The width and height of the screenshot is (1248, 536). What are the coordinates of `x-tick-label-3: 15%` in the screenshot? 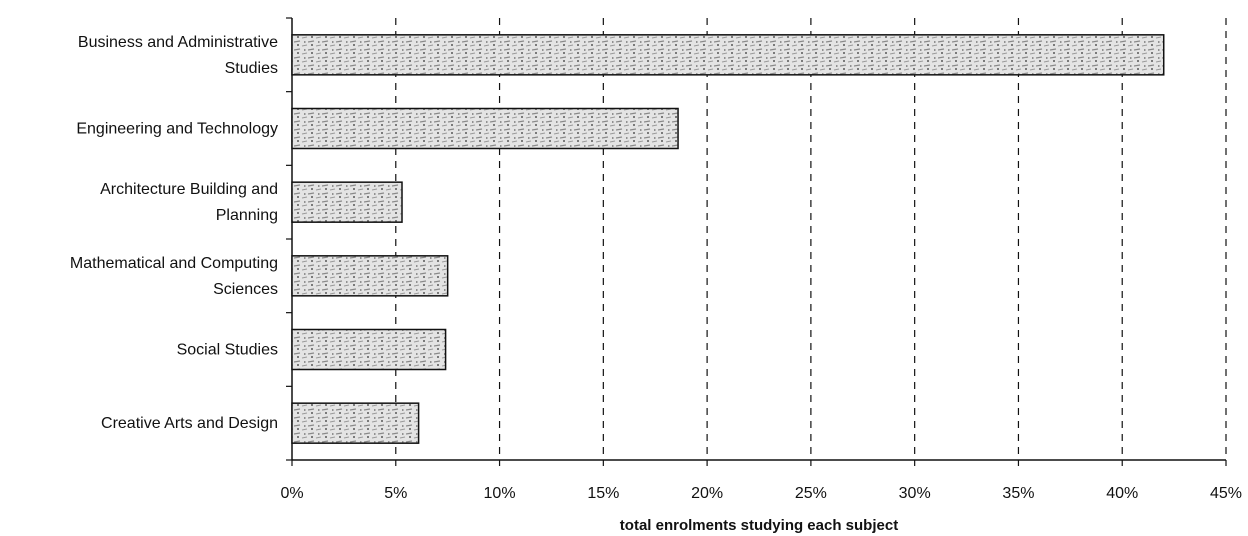 It's located at (603, 493).